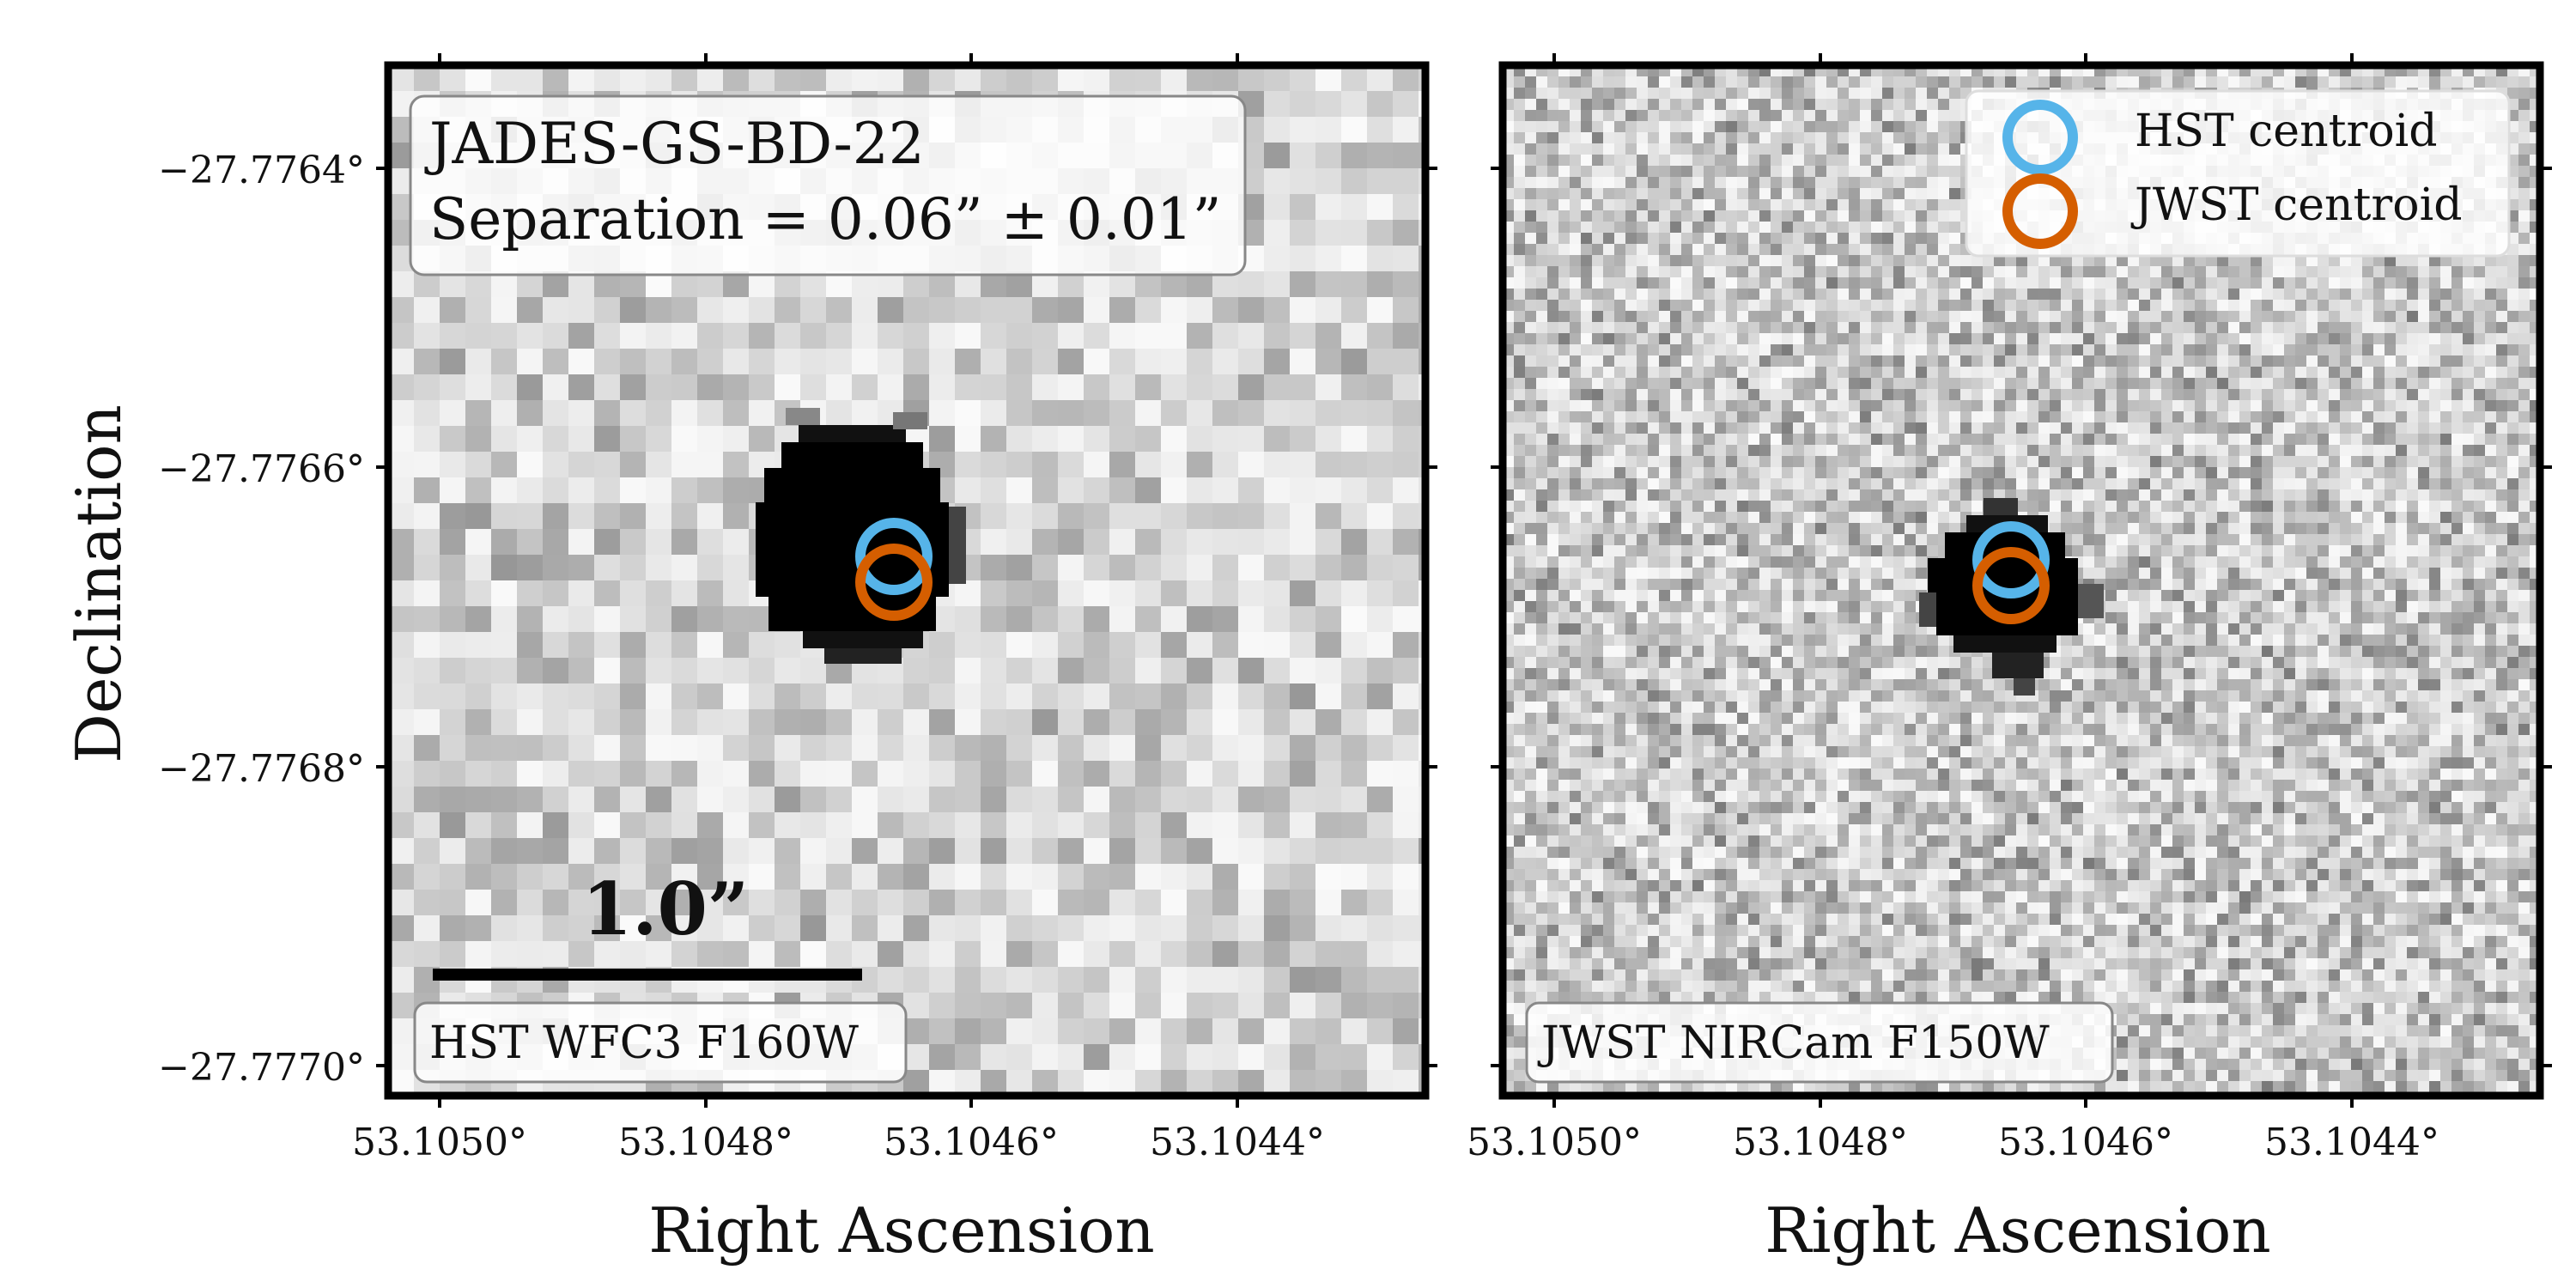 Image resolution: width=2576 pixels, height=1288 pixels. Describe the element at coordinates (2296, 205) in the screenshot. I see `legend-jwst-label: JWST centroid` at that location.